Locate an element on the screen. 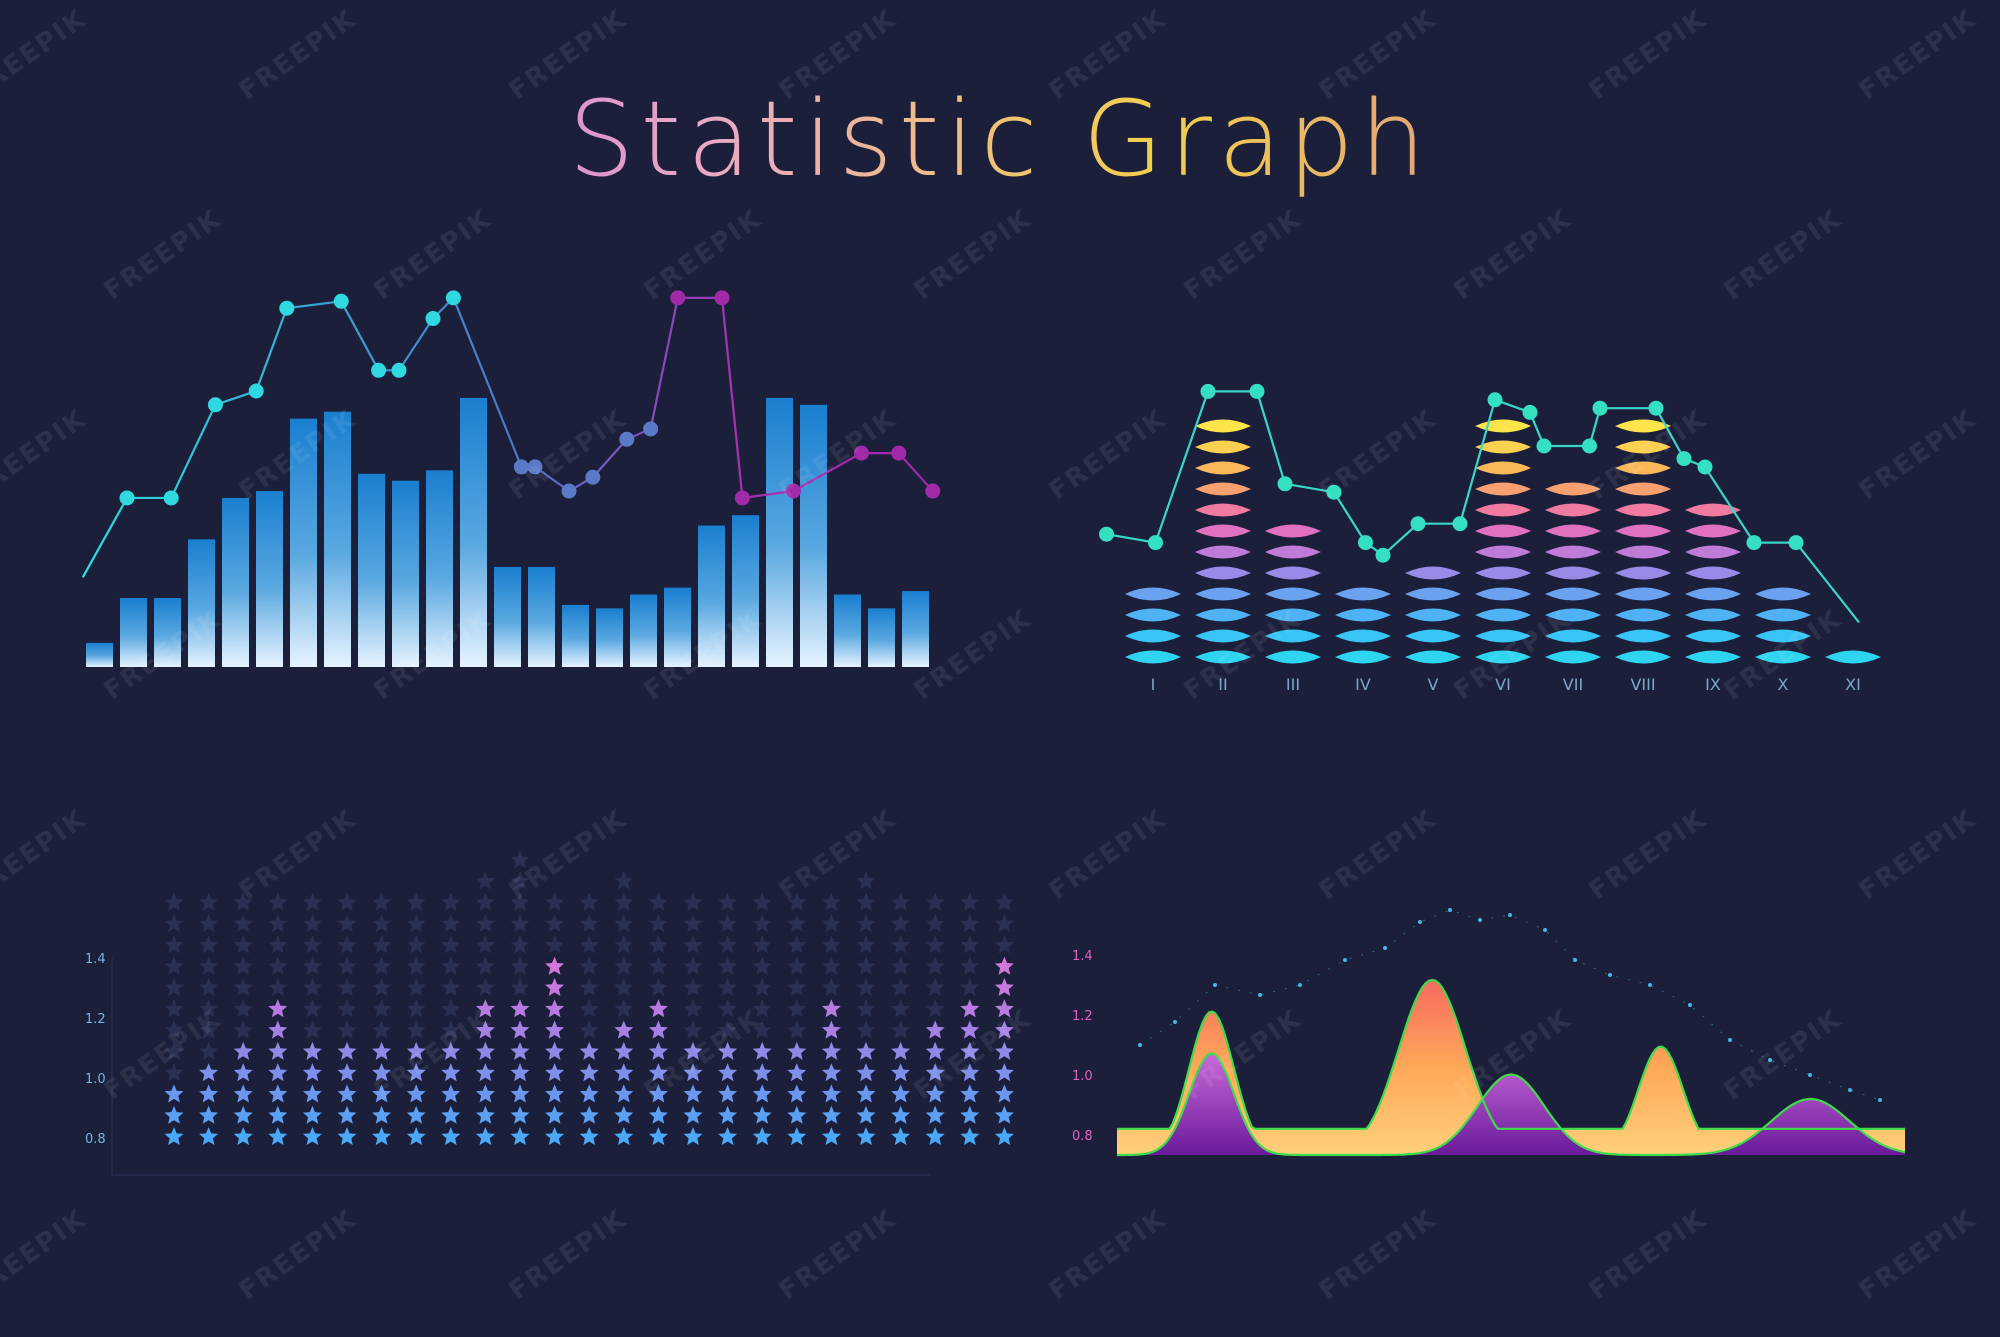 Image resolution: width=2000 pixels, height=1337 pixels. x-tick-label: II is located at coordinates (1222, 684).